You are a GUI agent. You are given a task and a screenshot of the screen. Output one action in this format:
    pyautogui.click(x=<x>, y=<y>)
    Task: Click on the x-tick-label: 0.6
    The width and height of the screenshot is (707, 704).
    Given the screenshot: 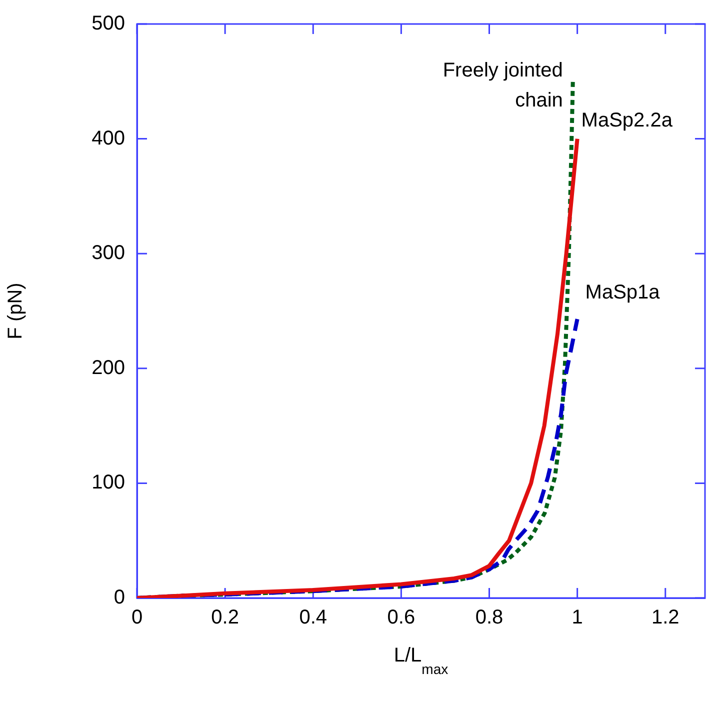 What is the action you would take?
    pyautogui.click(x=401, y=617)
    